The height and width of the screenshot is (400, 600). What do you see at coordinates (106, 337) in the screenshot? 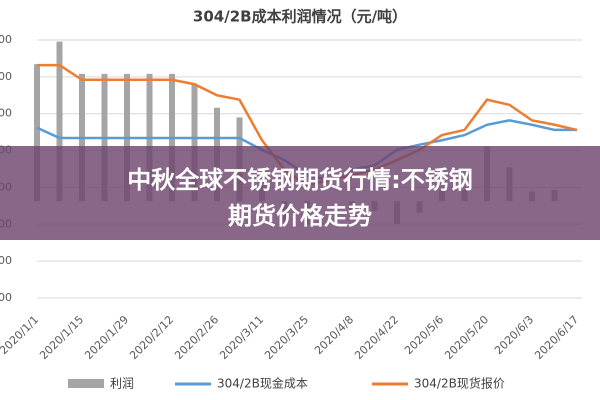
I see `x-tick-label: 2020/1/29` at bounding box center [106, 337].